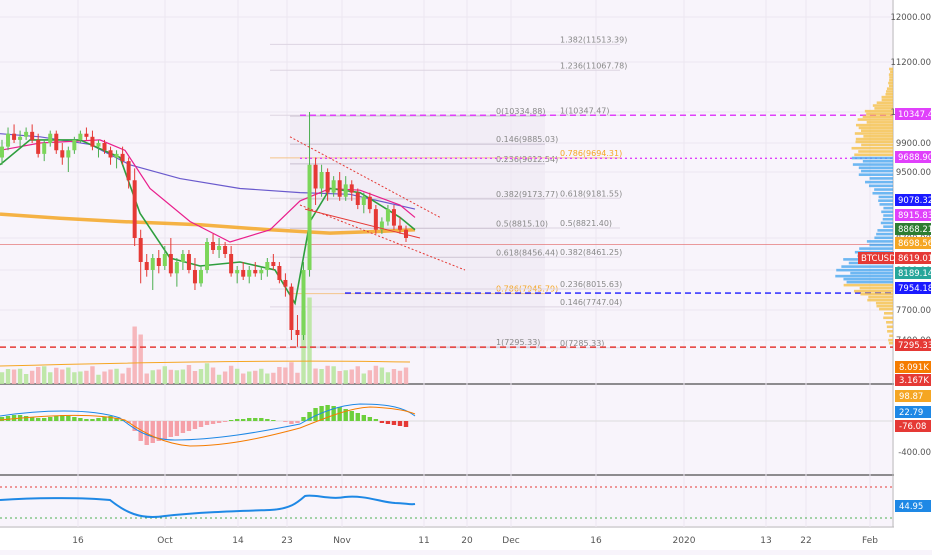 The width and height of the screenshot is (932, 555). Describe the element at coordinates (910, 18) in the screenshot. I see `price-tick-label: 12000.00` at that location.